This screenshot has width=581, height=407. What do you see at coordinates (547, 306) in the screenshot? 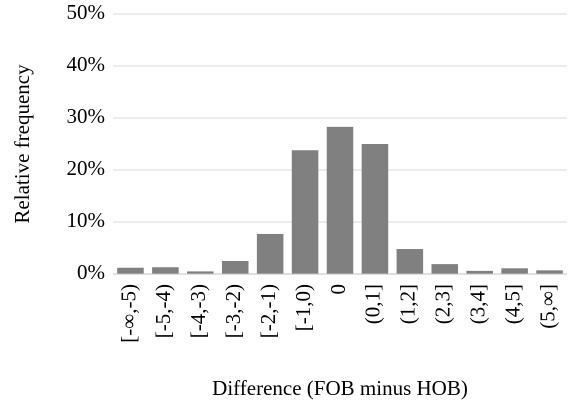
I see `x-tick-label: (5,∞]` at bounding box center [547, 306].